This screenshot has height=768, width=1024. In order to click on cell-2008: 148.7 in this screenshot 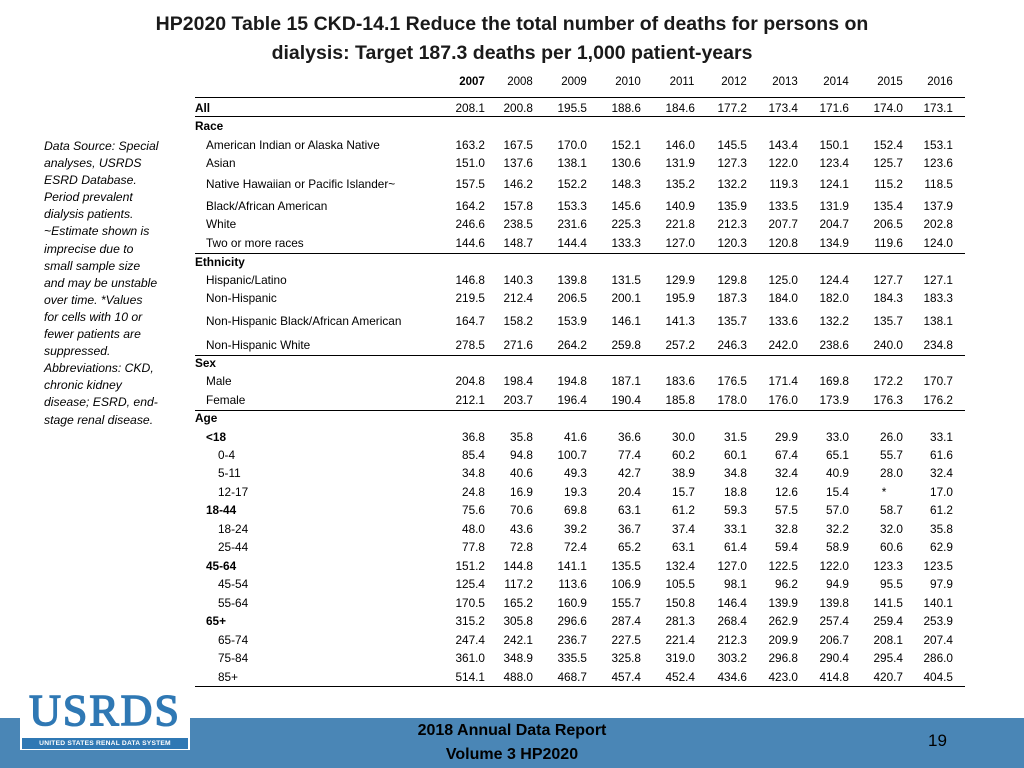, I will do `click(518, 243)`.